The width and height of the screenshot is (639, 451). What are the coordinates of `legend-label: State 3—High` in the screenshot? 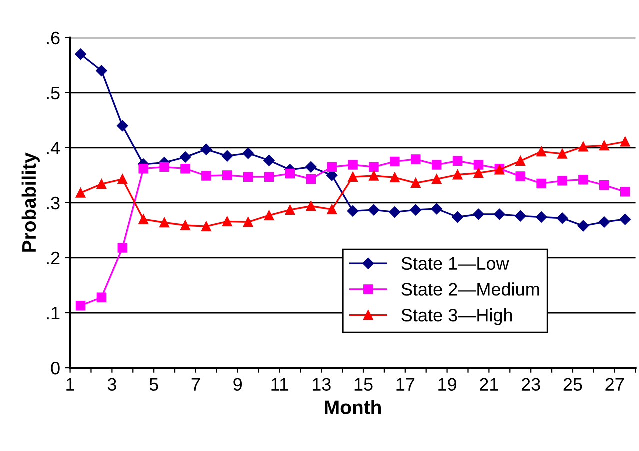 It's located at (457, 317).